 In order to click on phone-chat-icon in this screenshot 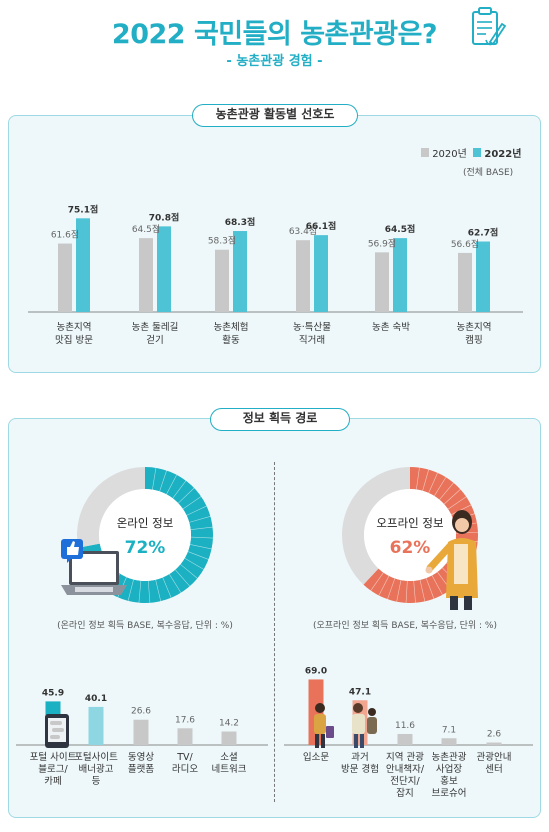, I will do `click(57, 731)`.